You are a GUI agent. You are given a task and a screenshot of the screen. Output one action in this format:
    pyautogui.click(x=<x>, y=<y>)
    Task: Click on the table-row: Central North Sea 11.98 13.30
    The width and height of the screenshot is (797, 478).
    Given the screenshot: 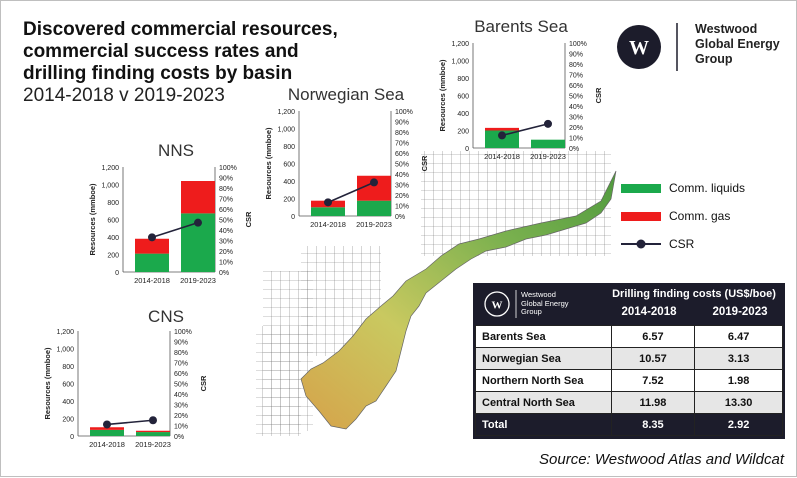 What is the action you would take?
    pyautogui.click(x=629, y=402)
    